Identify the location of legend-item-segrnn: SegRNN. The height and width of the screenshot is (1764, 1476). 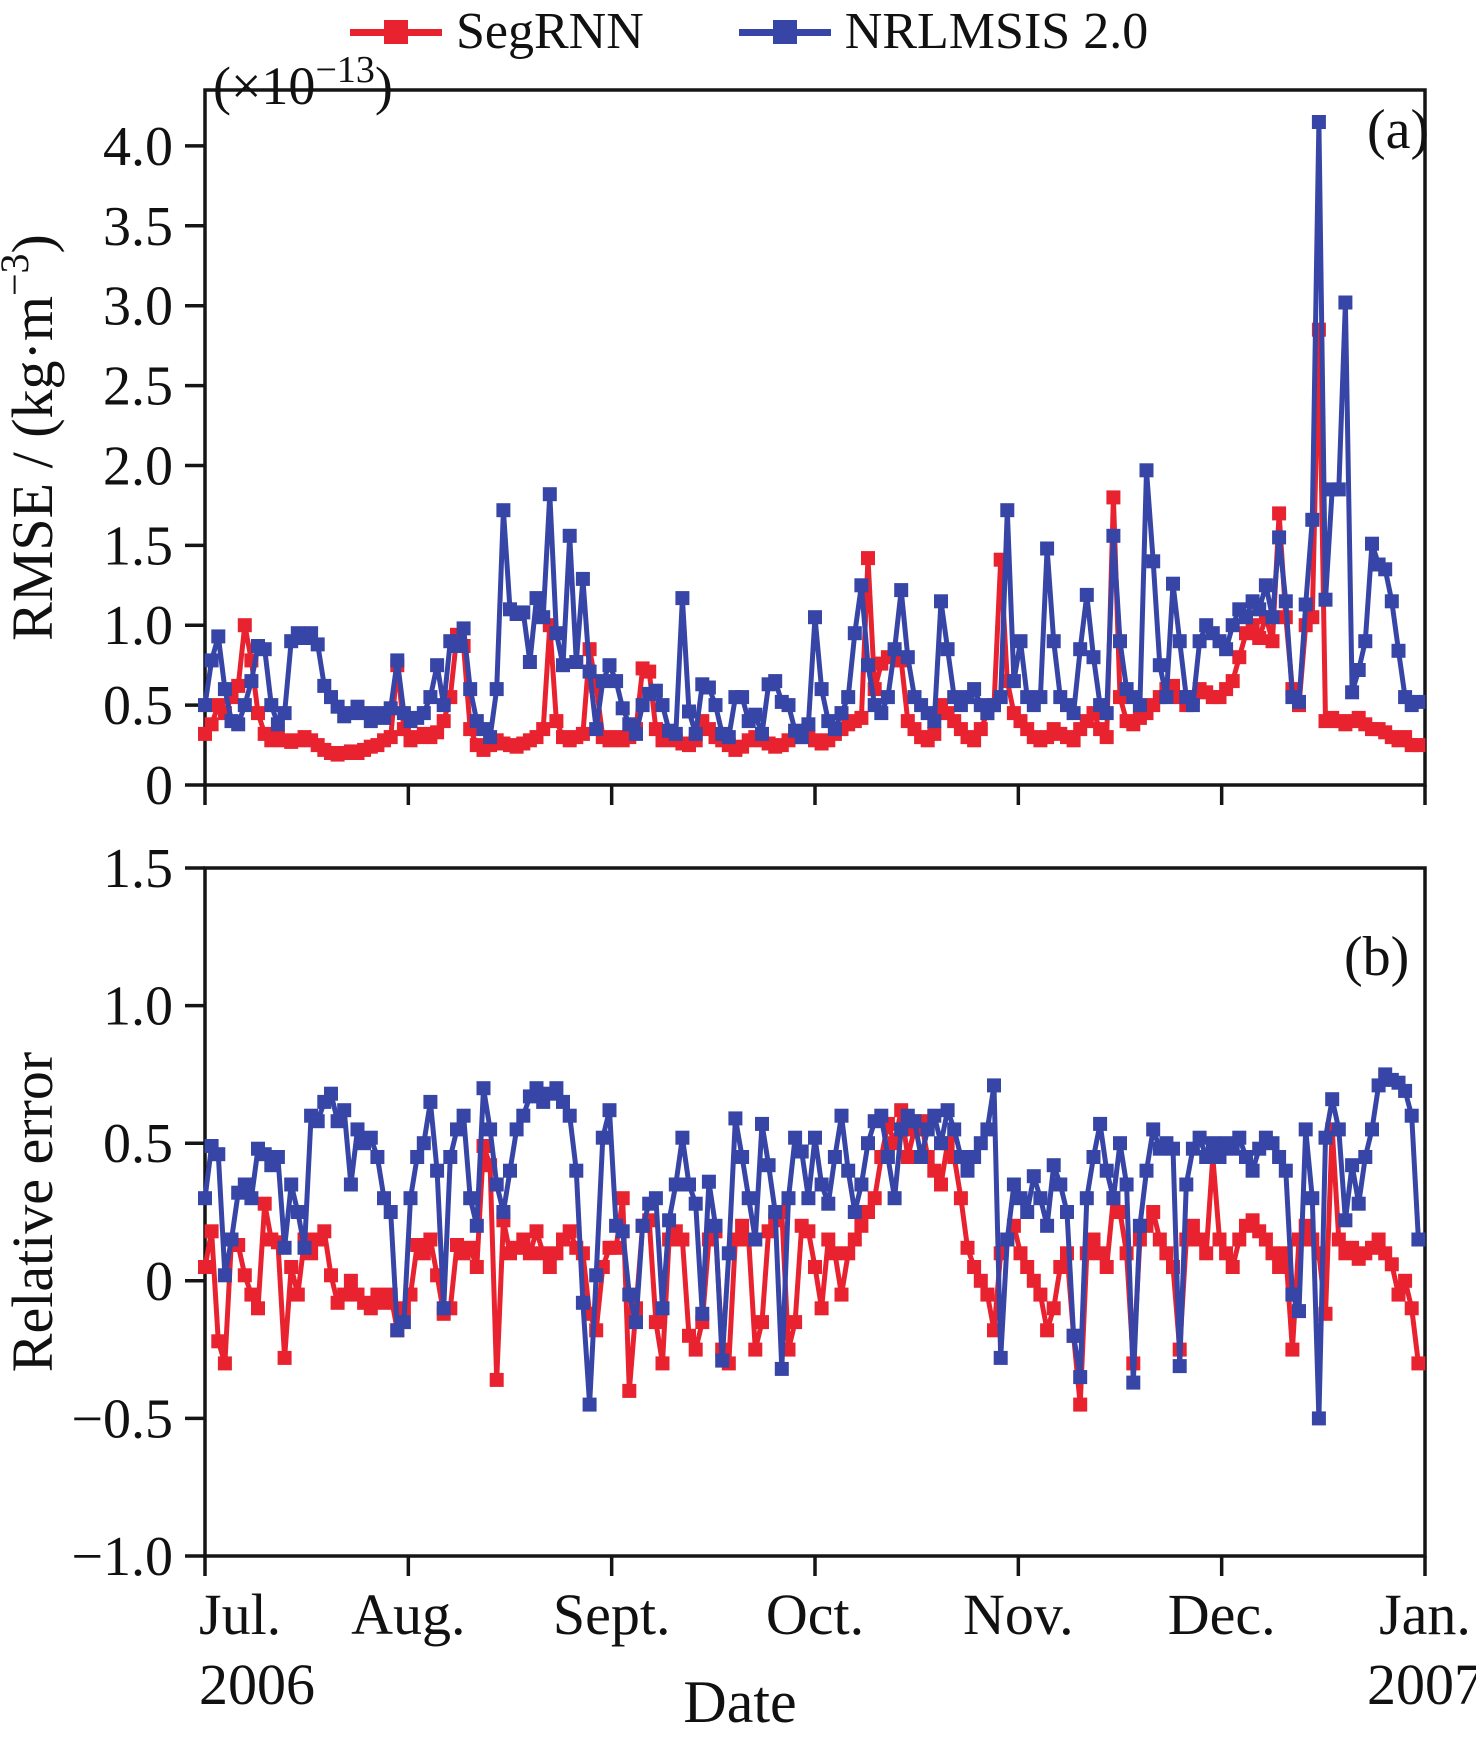
(497, 32).